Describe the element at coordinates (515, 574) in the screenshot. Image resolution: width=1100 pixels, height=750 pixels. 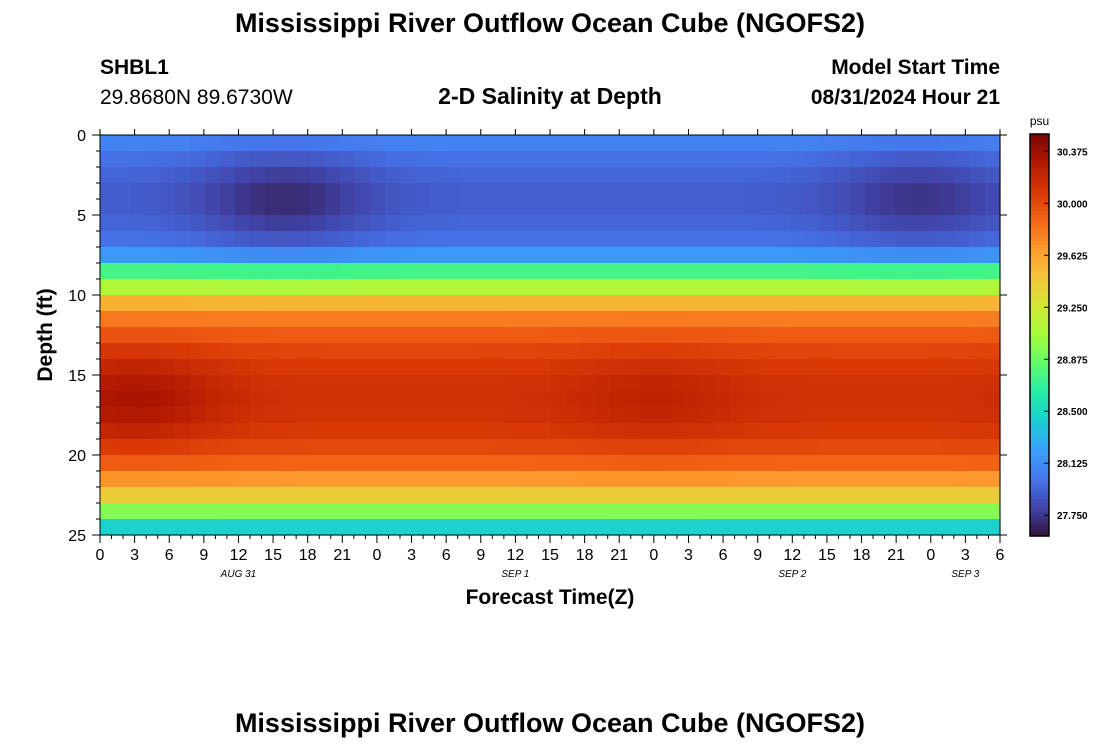
I see `date-label: SEP 1` at that location.